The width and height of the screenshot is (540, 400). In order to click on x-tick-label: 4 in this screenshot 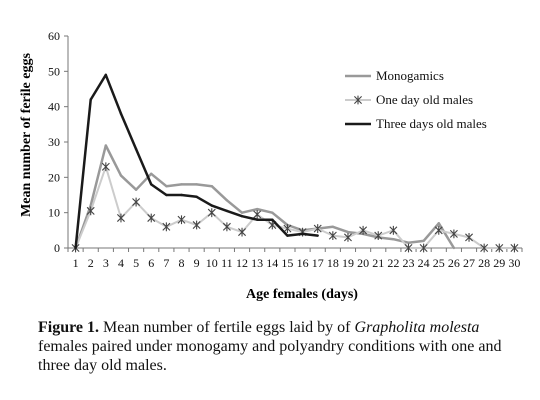, I will do `click(121, 263)`.